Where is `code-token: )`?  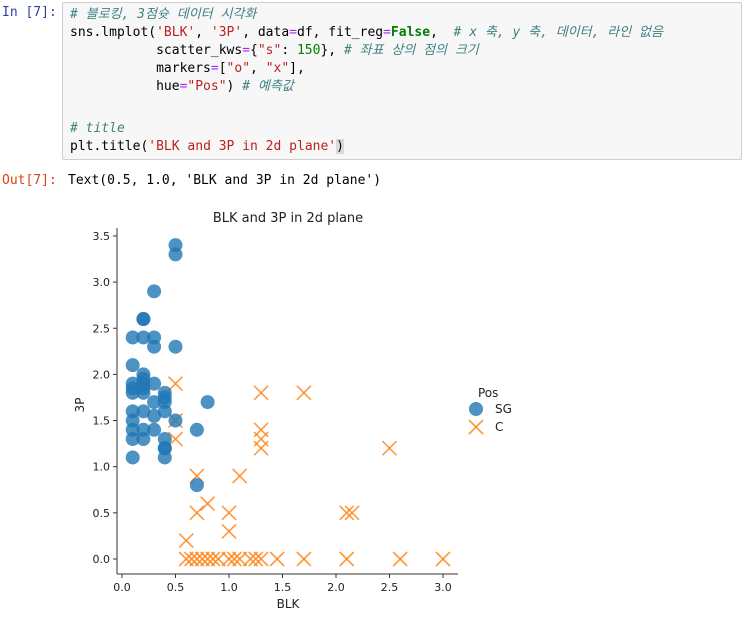 code-token: ) is located at coordinates (234, 86).